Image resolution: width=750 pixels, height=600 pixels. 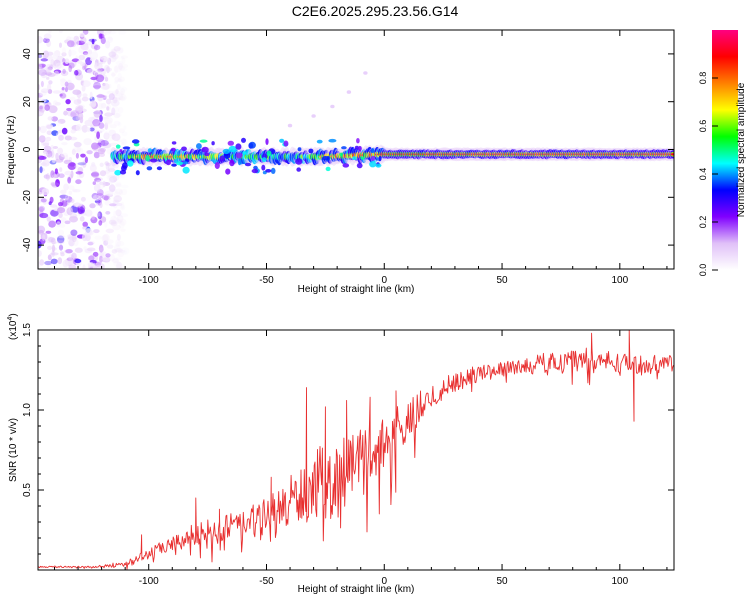 What do you see at coordinates (384, 280) in the screenshot?
I see `spec-xtick-label: 0` at bounding box center [384, 280].